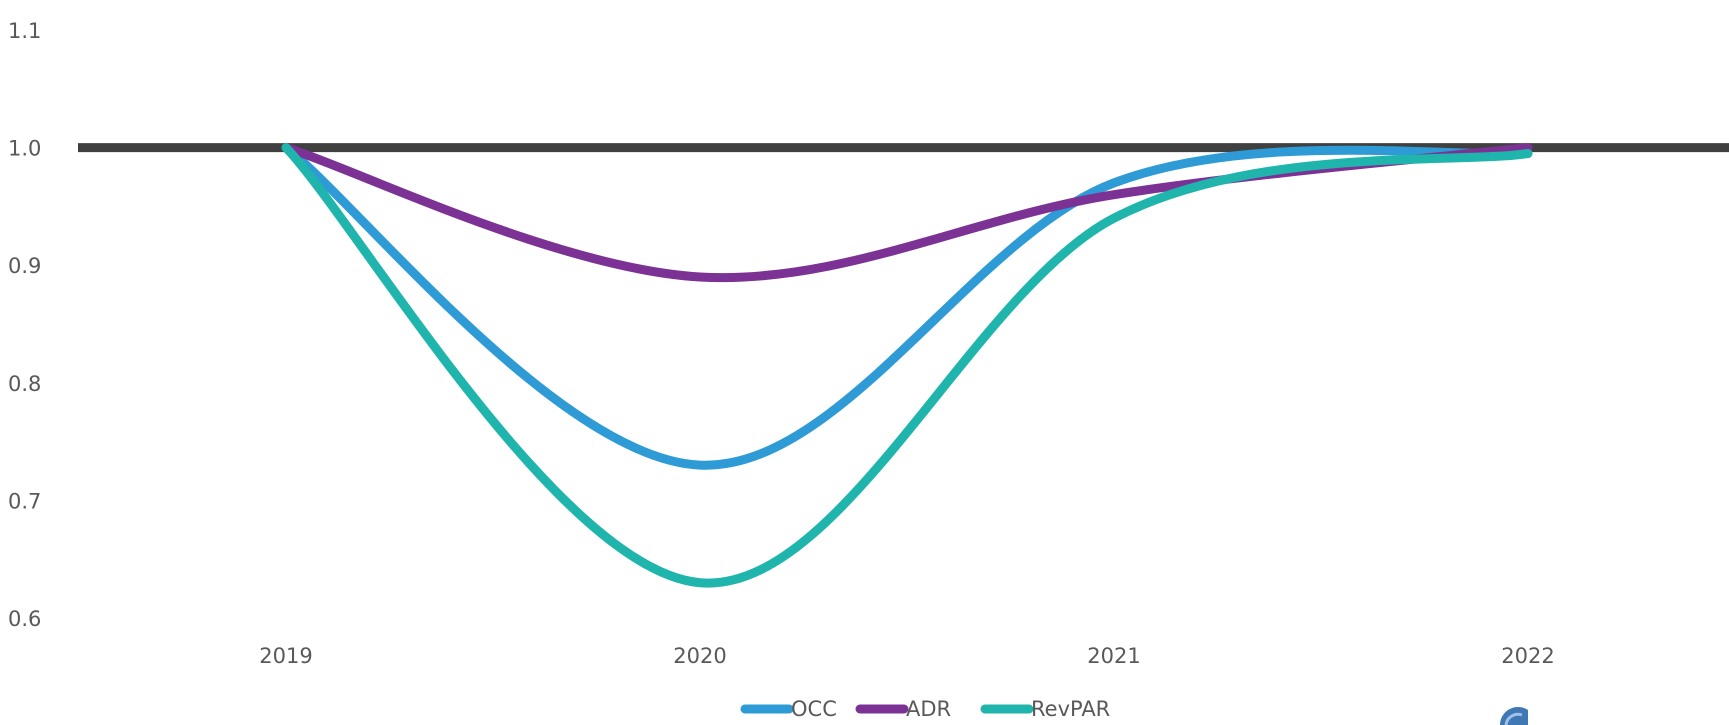  I want to click on y-axis-tick-labels: 0.6 0.7 0.8 0.9 1.0 1.1, so click(24, 325).